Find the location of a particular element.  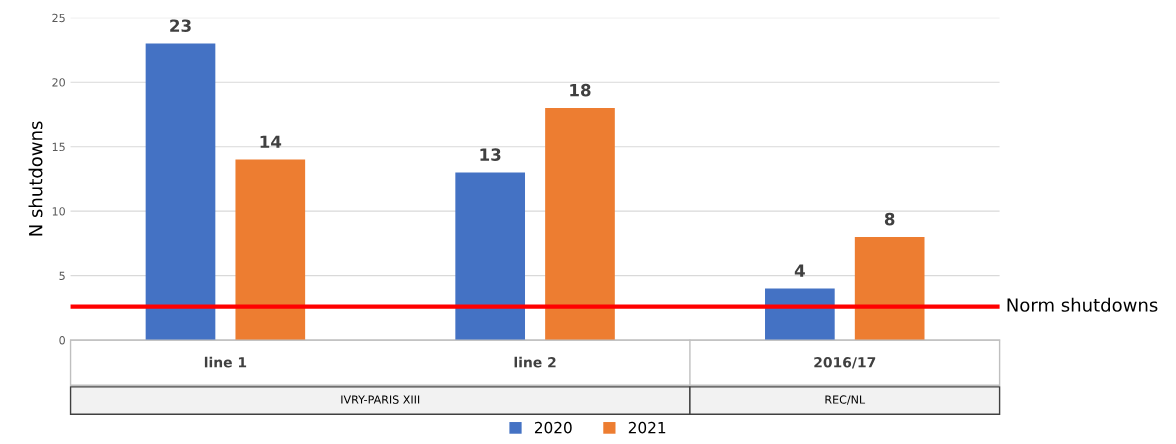

data-label: 18 is located at coordinates (580, 90).